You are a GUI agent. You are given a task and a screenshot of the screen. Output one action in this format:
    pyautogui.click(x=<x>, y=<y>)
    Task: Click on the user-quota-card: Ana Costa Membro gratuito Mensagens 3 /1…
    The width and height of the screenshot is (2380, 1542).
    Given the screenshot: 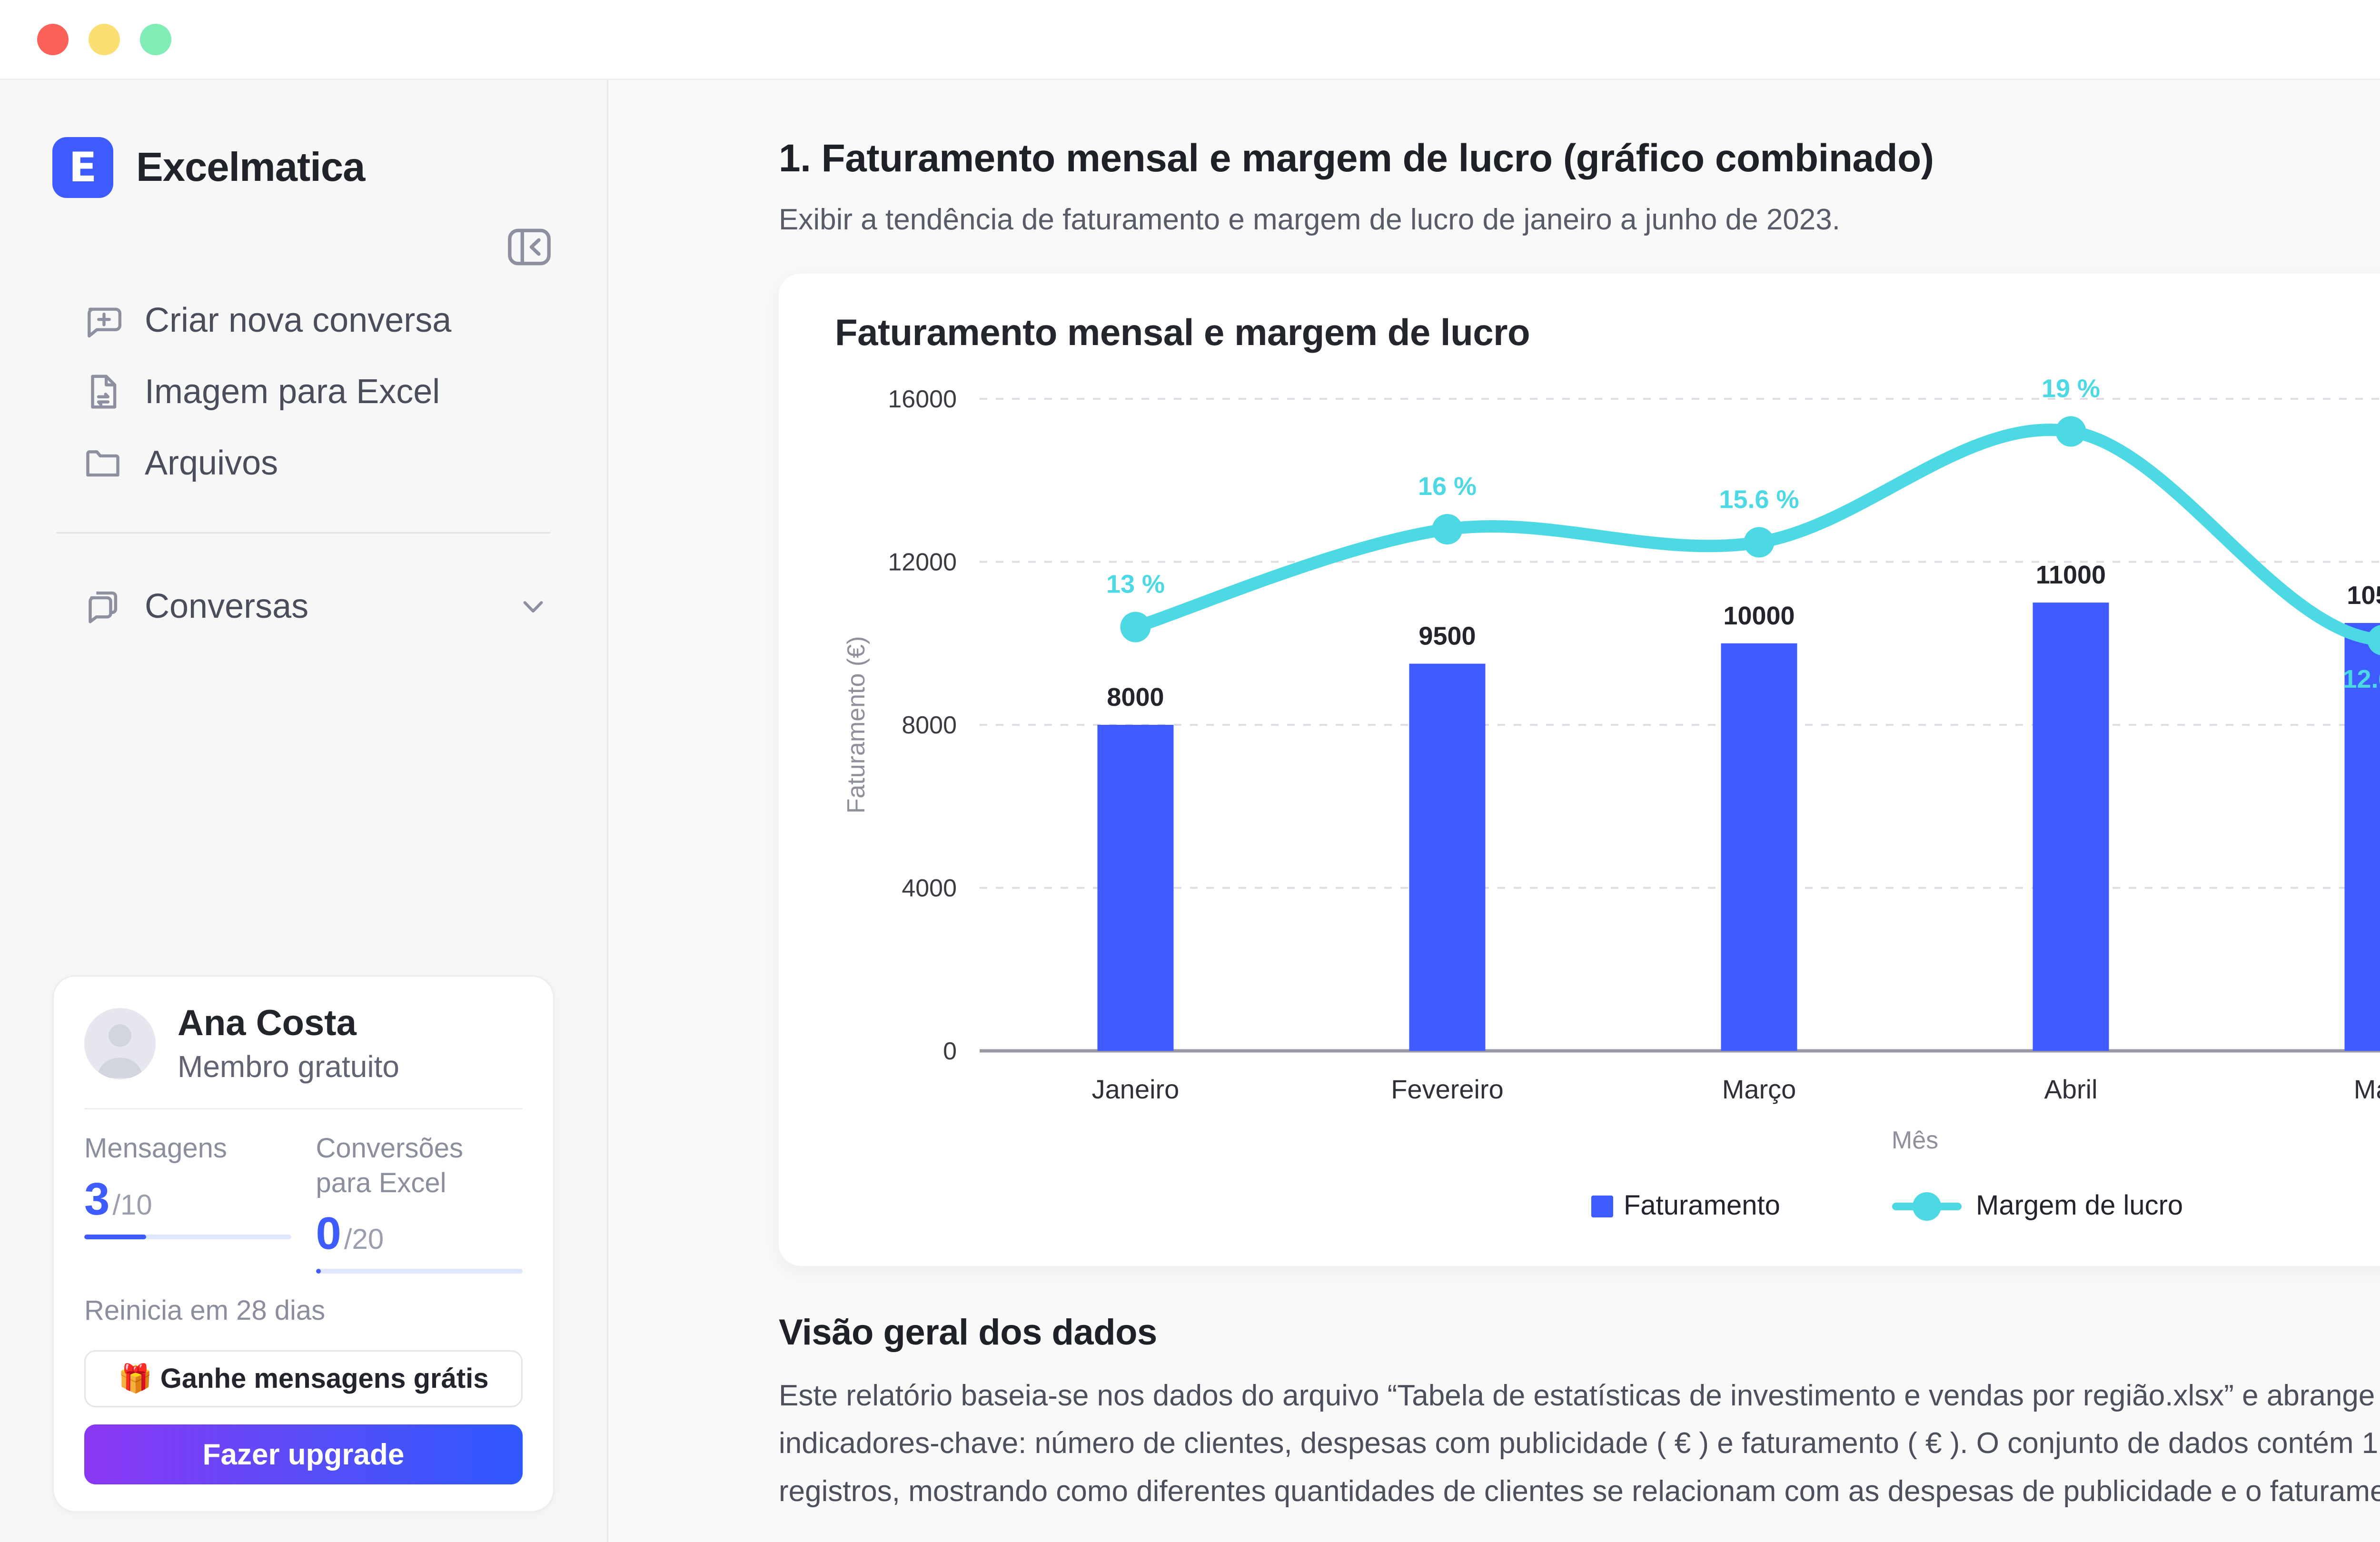 What is the action you would take?
    pyautogui.click(x=303, y=1243)
    